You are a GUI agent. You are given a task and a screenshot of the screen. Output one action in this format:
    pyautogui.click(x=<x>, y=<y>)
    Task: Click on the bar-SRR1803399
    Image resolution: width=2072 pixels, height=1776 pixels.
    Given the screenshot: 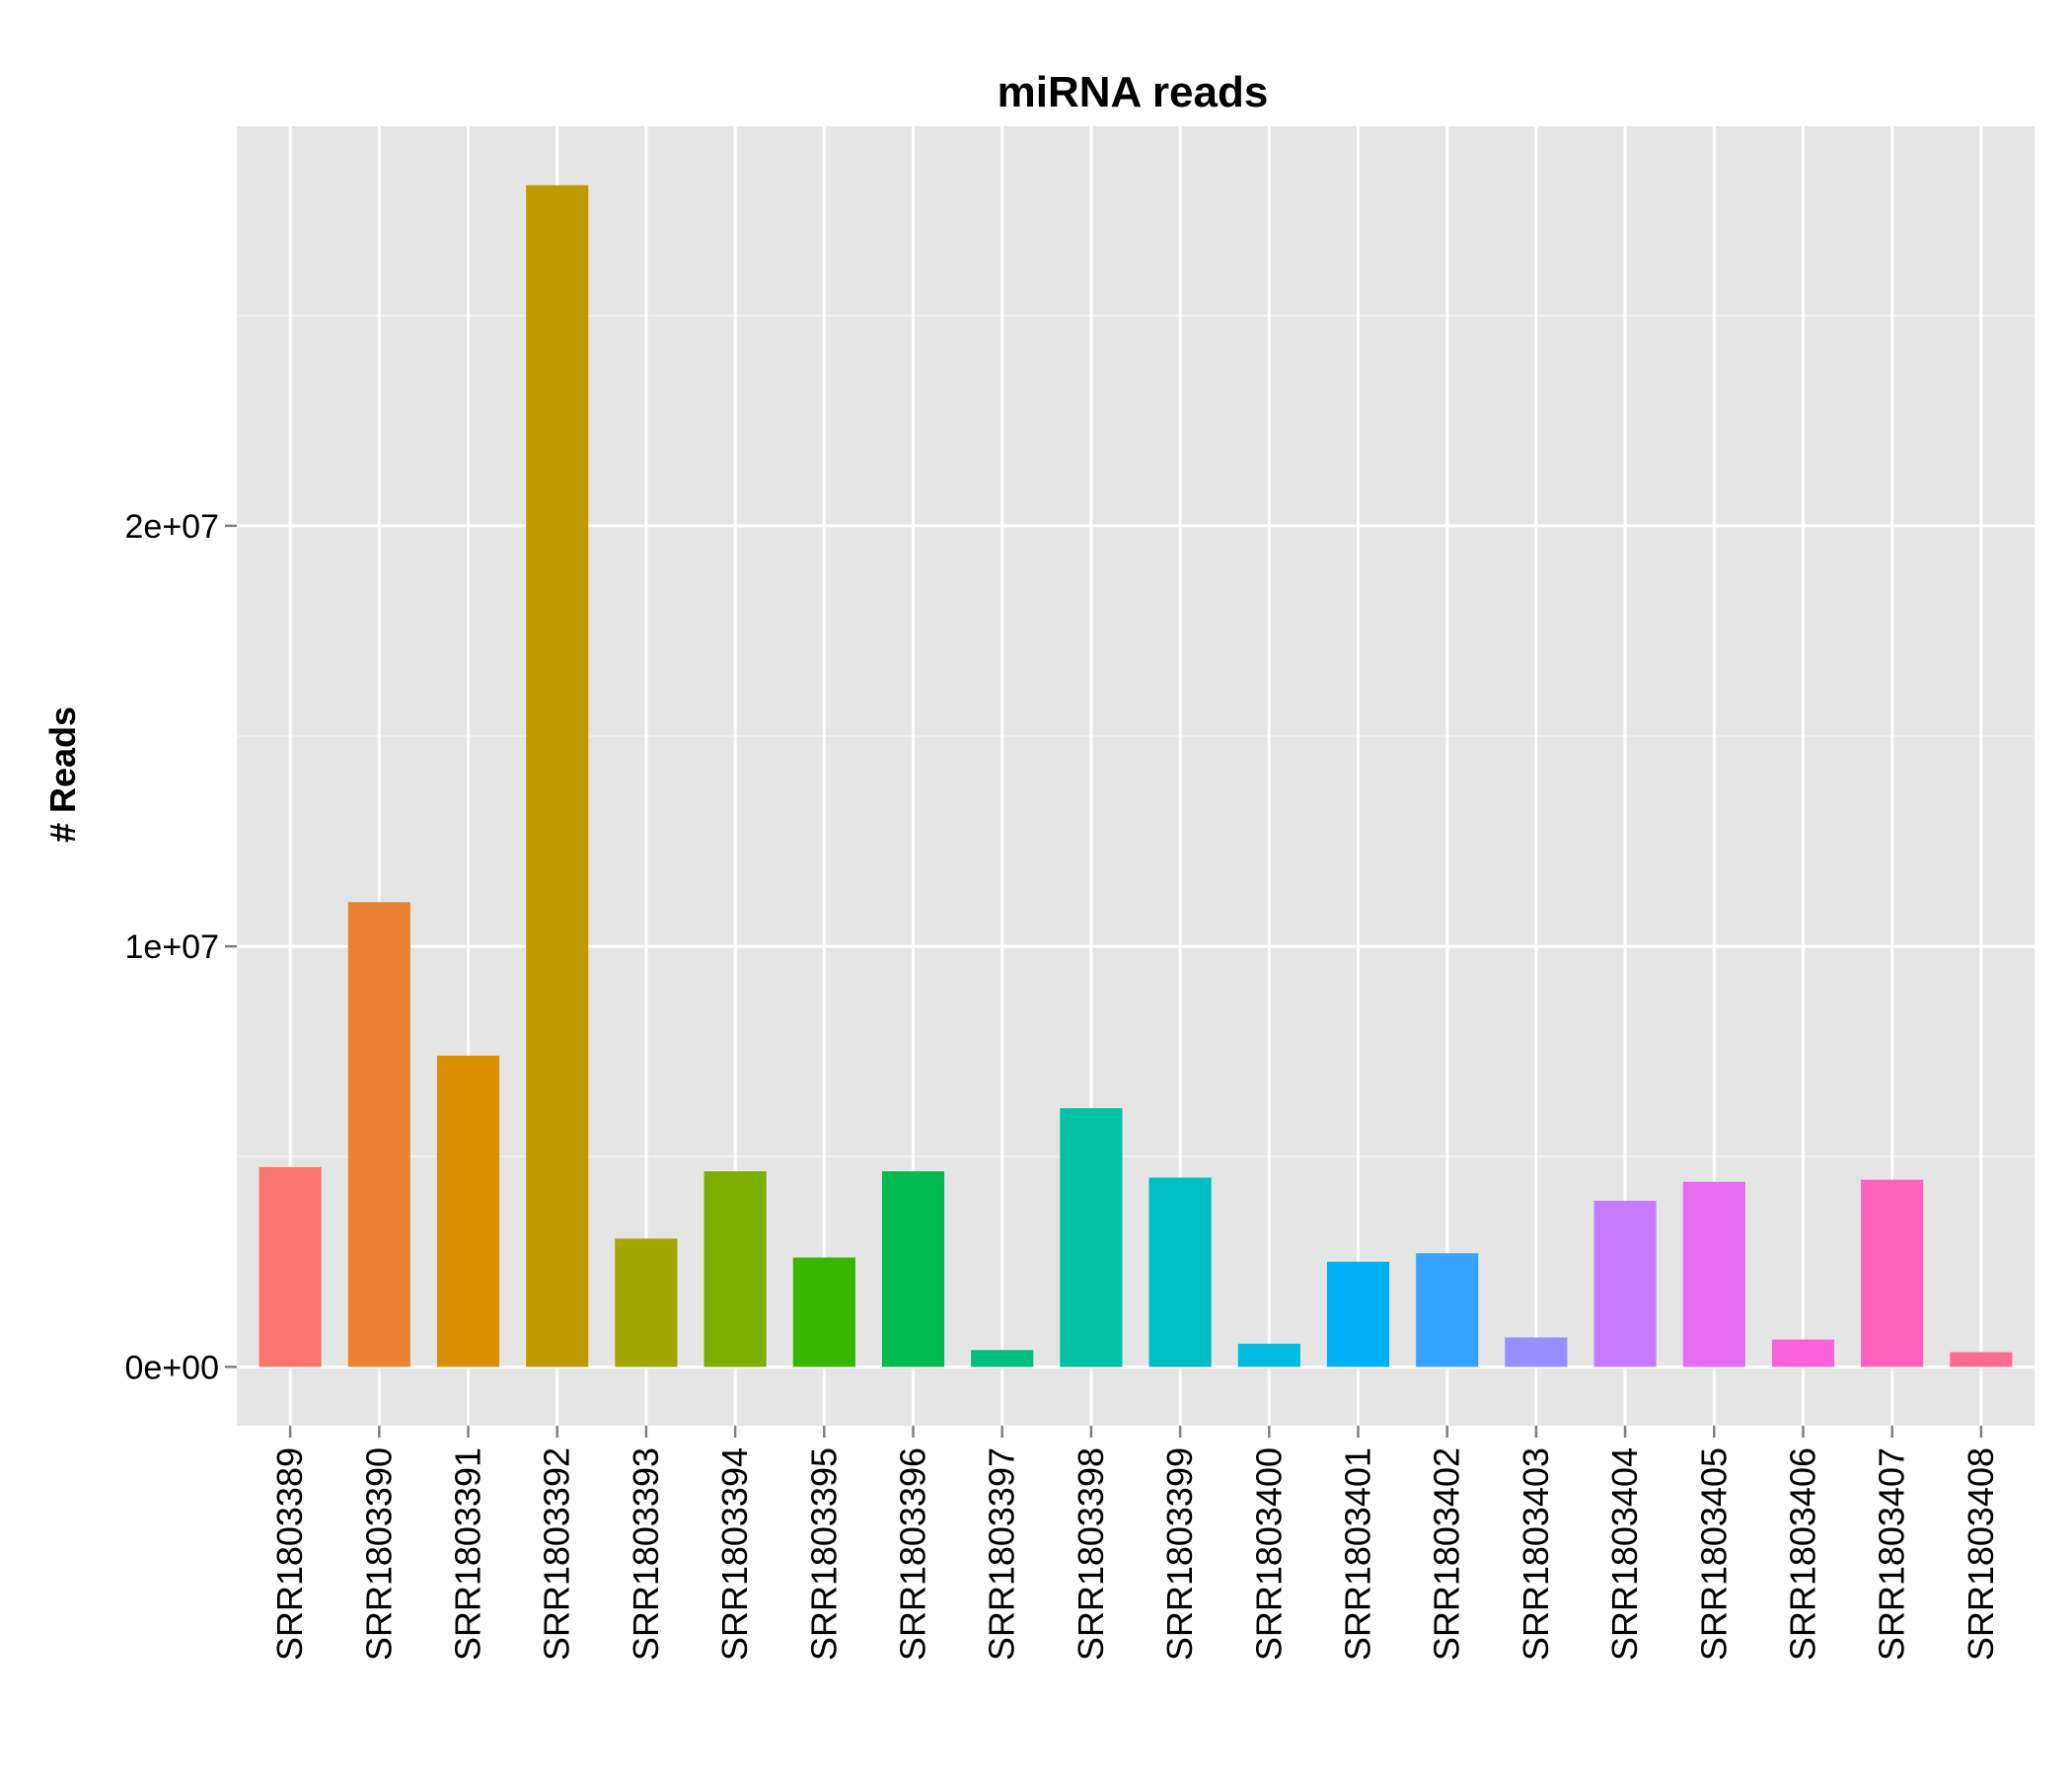 What is the action you would take?
    pyautogui.click(x=1180, y=1273)
    